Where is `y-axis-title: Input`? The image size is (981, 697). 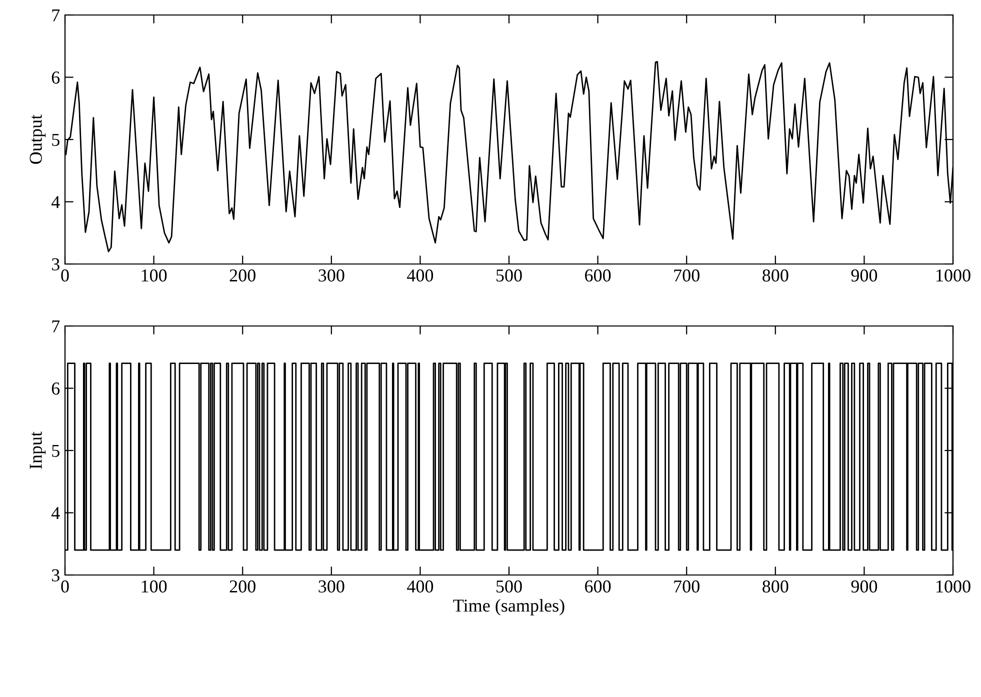 y-axis-title: Input is located at coordinates (38, 450).